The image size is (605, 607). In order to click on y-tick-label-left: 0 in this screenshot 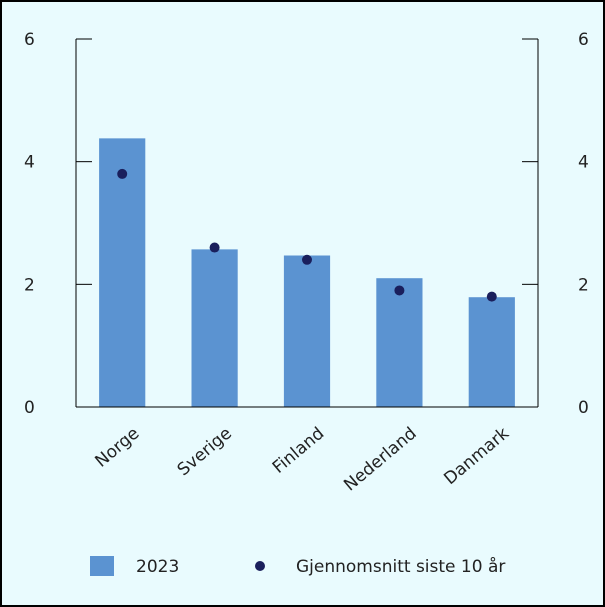, I will do `click(29, 408)`.